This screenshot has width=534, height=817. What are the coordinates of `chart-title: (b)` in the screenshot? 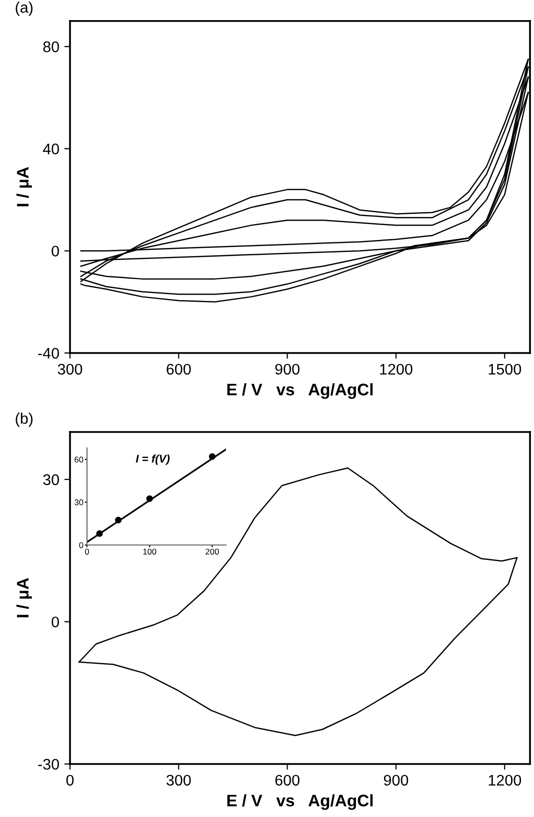 It's located at (24, 419).